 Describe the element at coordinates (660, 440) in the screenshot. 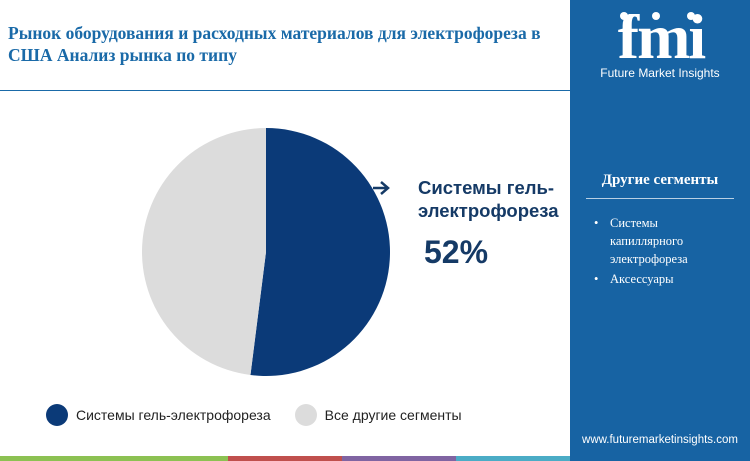

I see `website-link: www.futuremarketinsights.com` at that location.